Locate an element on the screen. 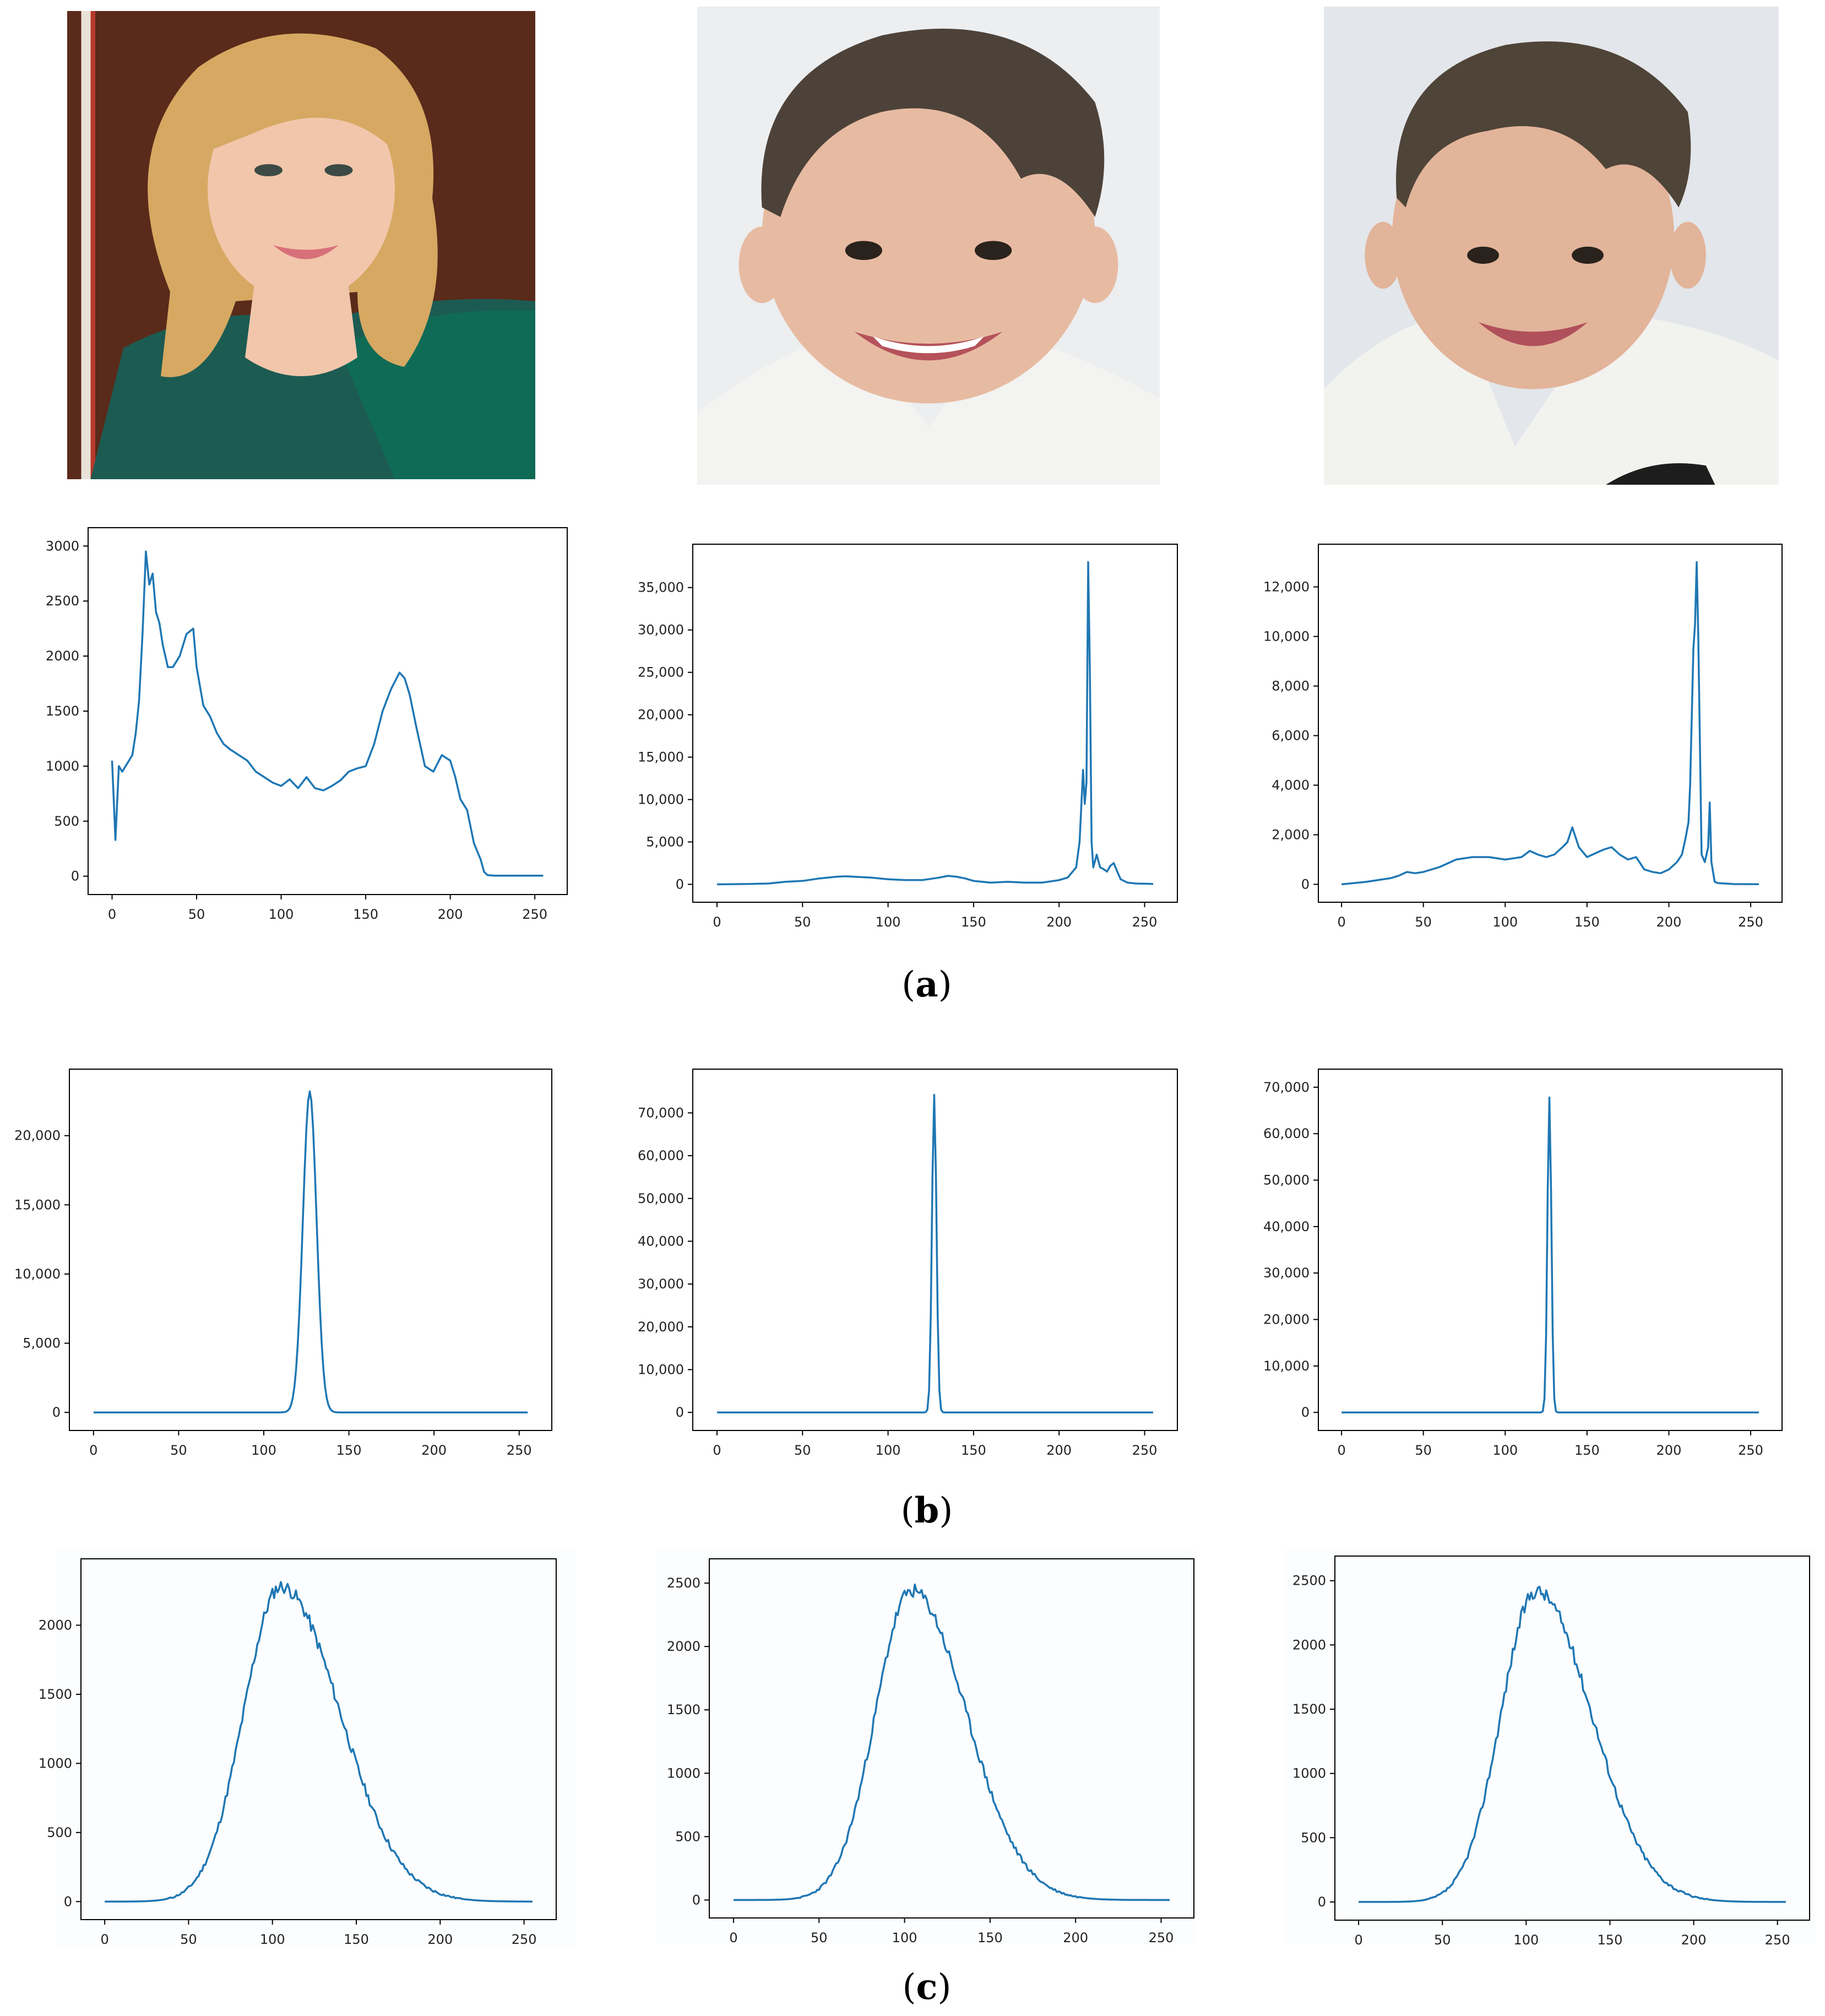 This screenshot has height=2016, width=1825. woman-photo is located at coordinates (301, 245).